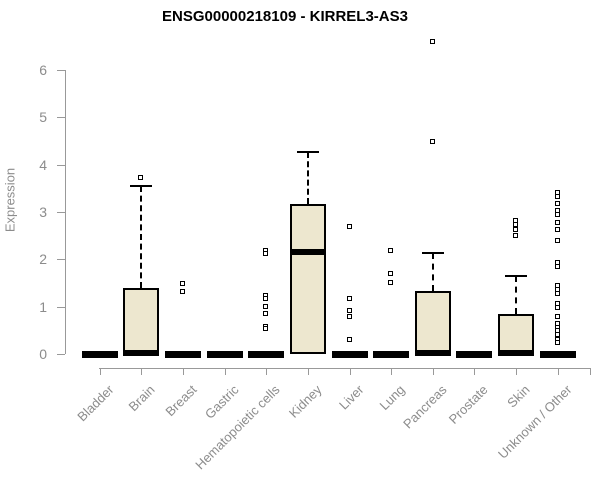 Image resolution: width=600 pixels, height=500 pixels. What do you see at coordinates (142, 398) in the screenshot?
I see `x-tick-label-brain: Brain` at bounding box center [142, 398].